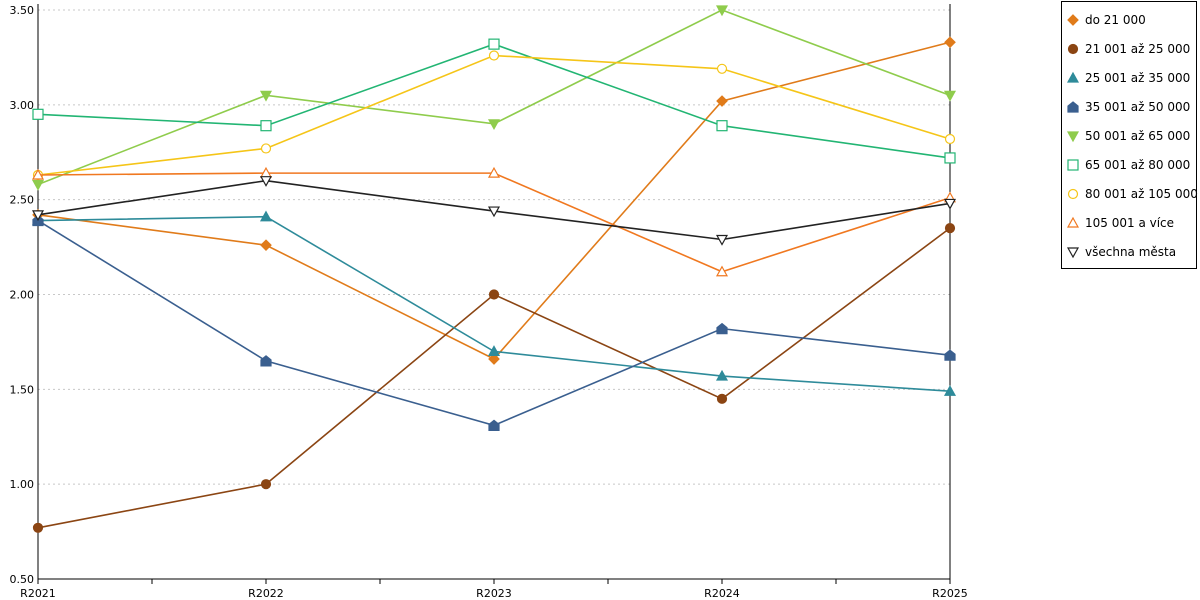 The height and width of the screenshot is (600, 1200). Describe the element at coordinates (22, 200) in the screenshot. I see `y-tick-label: 2.50` at that location.